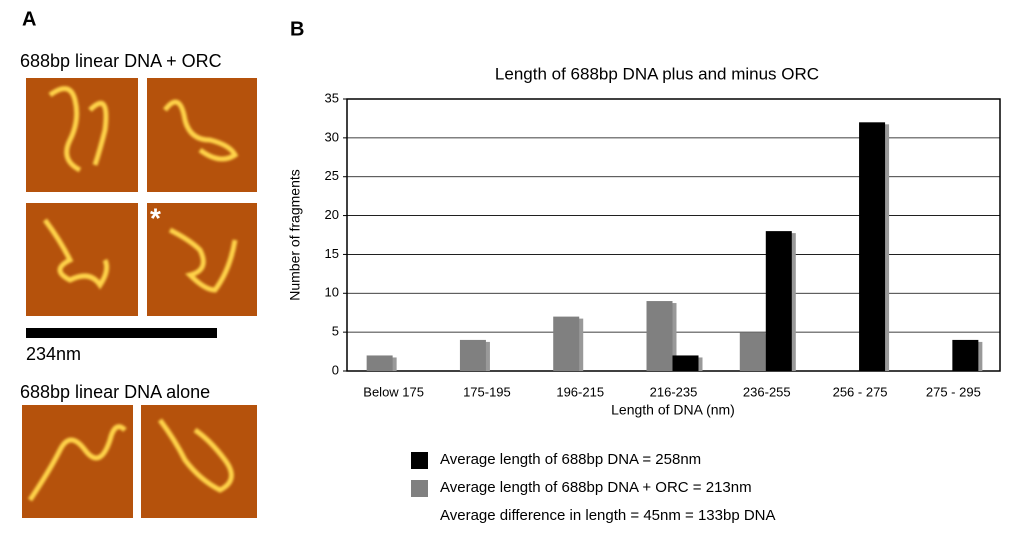 This screenshot has width=1011, height=539. What do you see at coordinates (580, 391) in the screenshot?
I see `x-tick-label: 196-215` at bounding box center [580, 391].